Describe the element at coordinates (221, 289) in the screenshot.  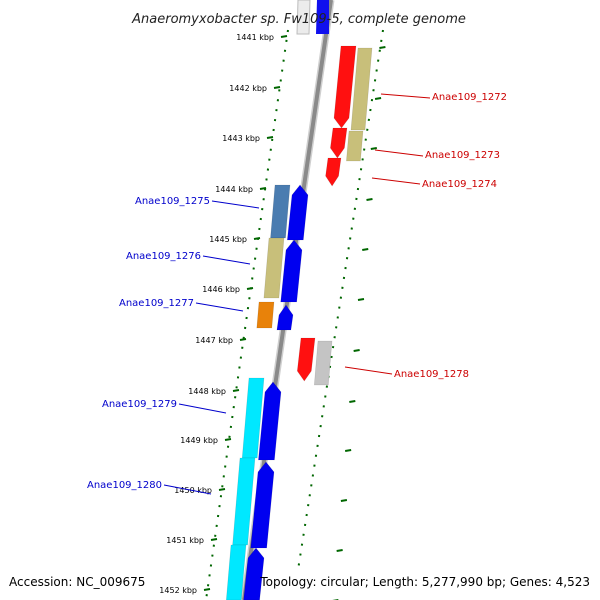
I see `kbp-label: 1446 kbp` at that location.